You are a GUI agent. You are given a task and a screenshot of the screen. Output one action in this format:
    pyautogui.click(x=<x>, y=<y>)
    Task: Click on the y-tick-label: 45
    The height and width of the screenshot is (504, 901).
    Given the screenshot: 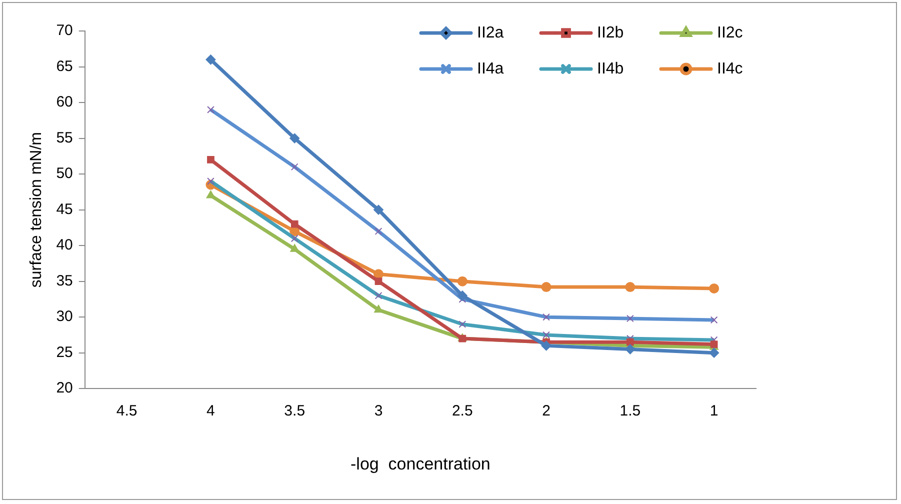 What is the action you would take?
    pyautogui.click(x=64, y=209)
    